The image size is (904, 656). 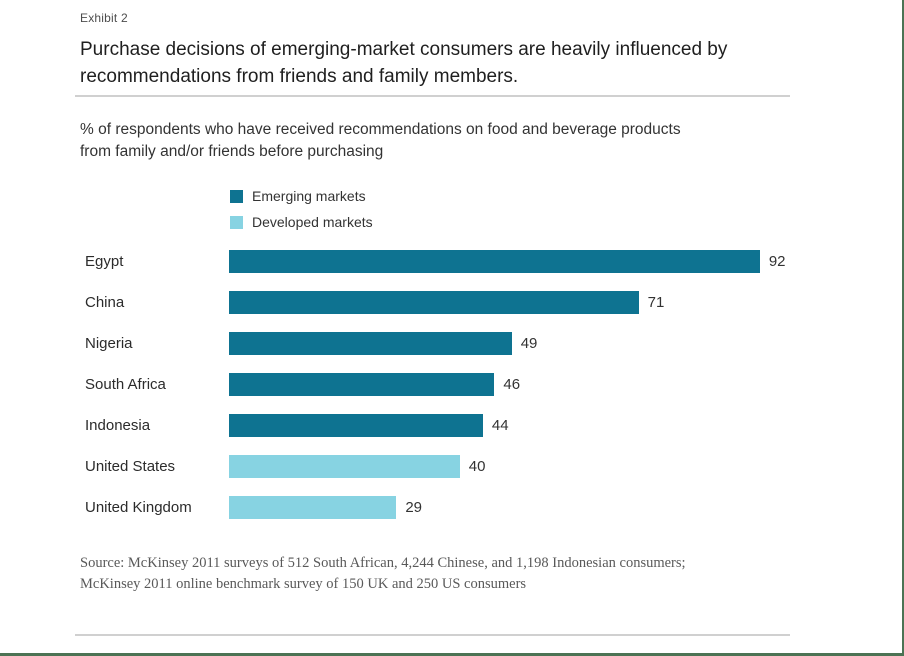 I want to click on bar-row: Indonesia 44, so click(x=485, y=425).